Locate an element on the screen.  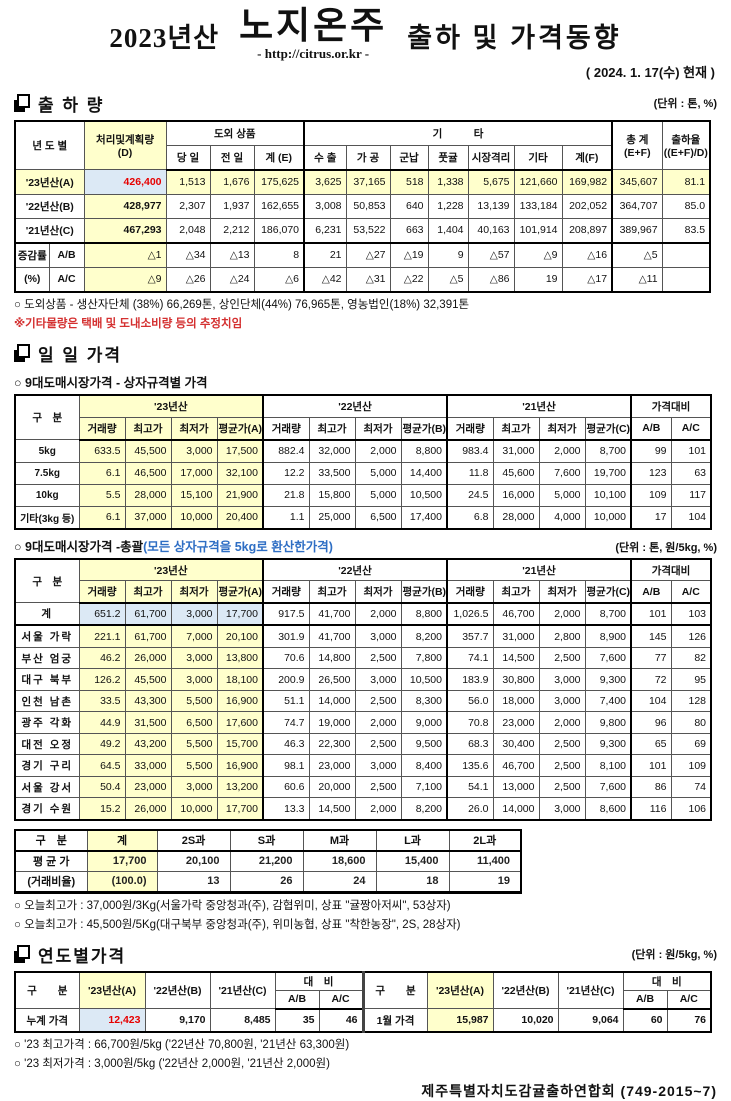
table-cell: 3,000 is located at coordinates (562, 809).